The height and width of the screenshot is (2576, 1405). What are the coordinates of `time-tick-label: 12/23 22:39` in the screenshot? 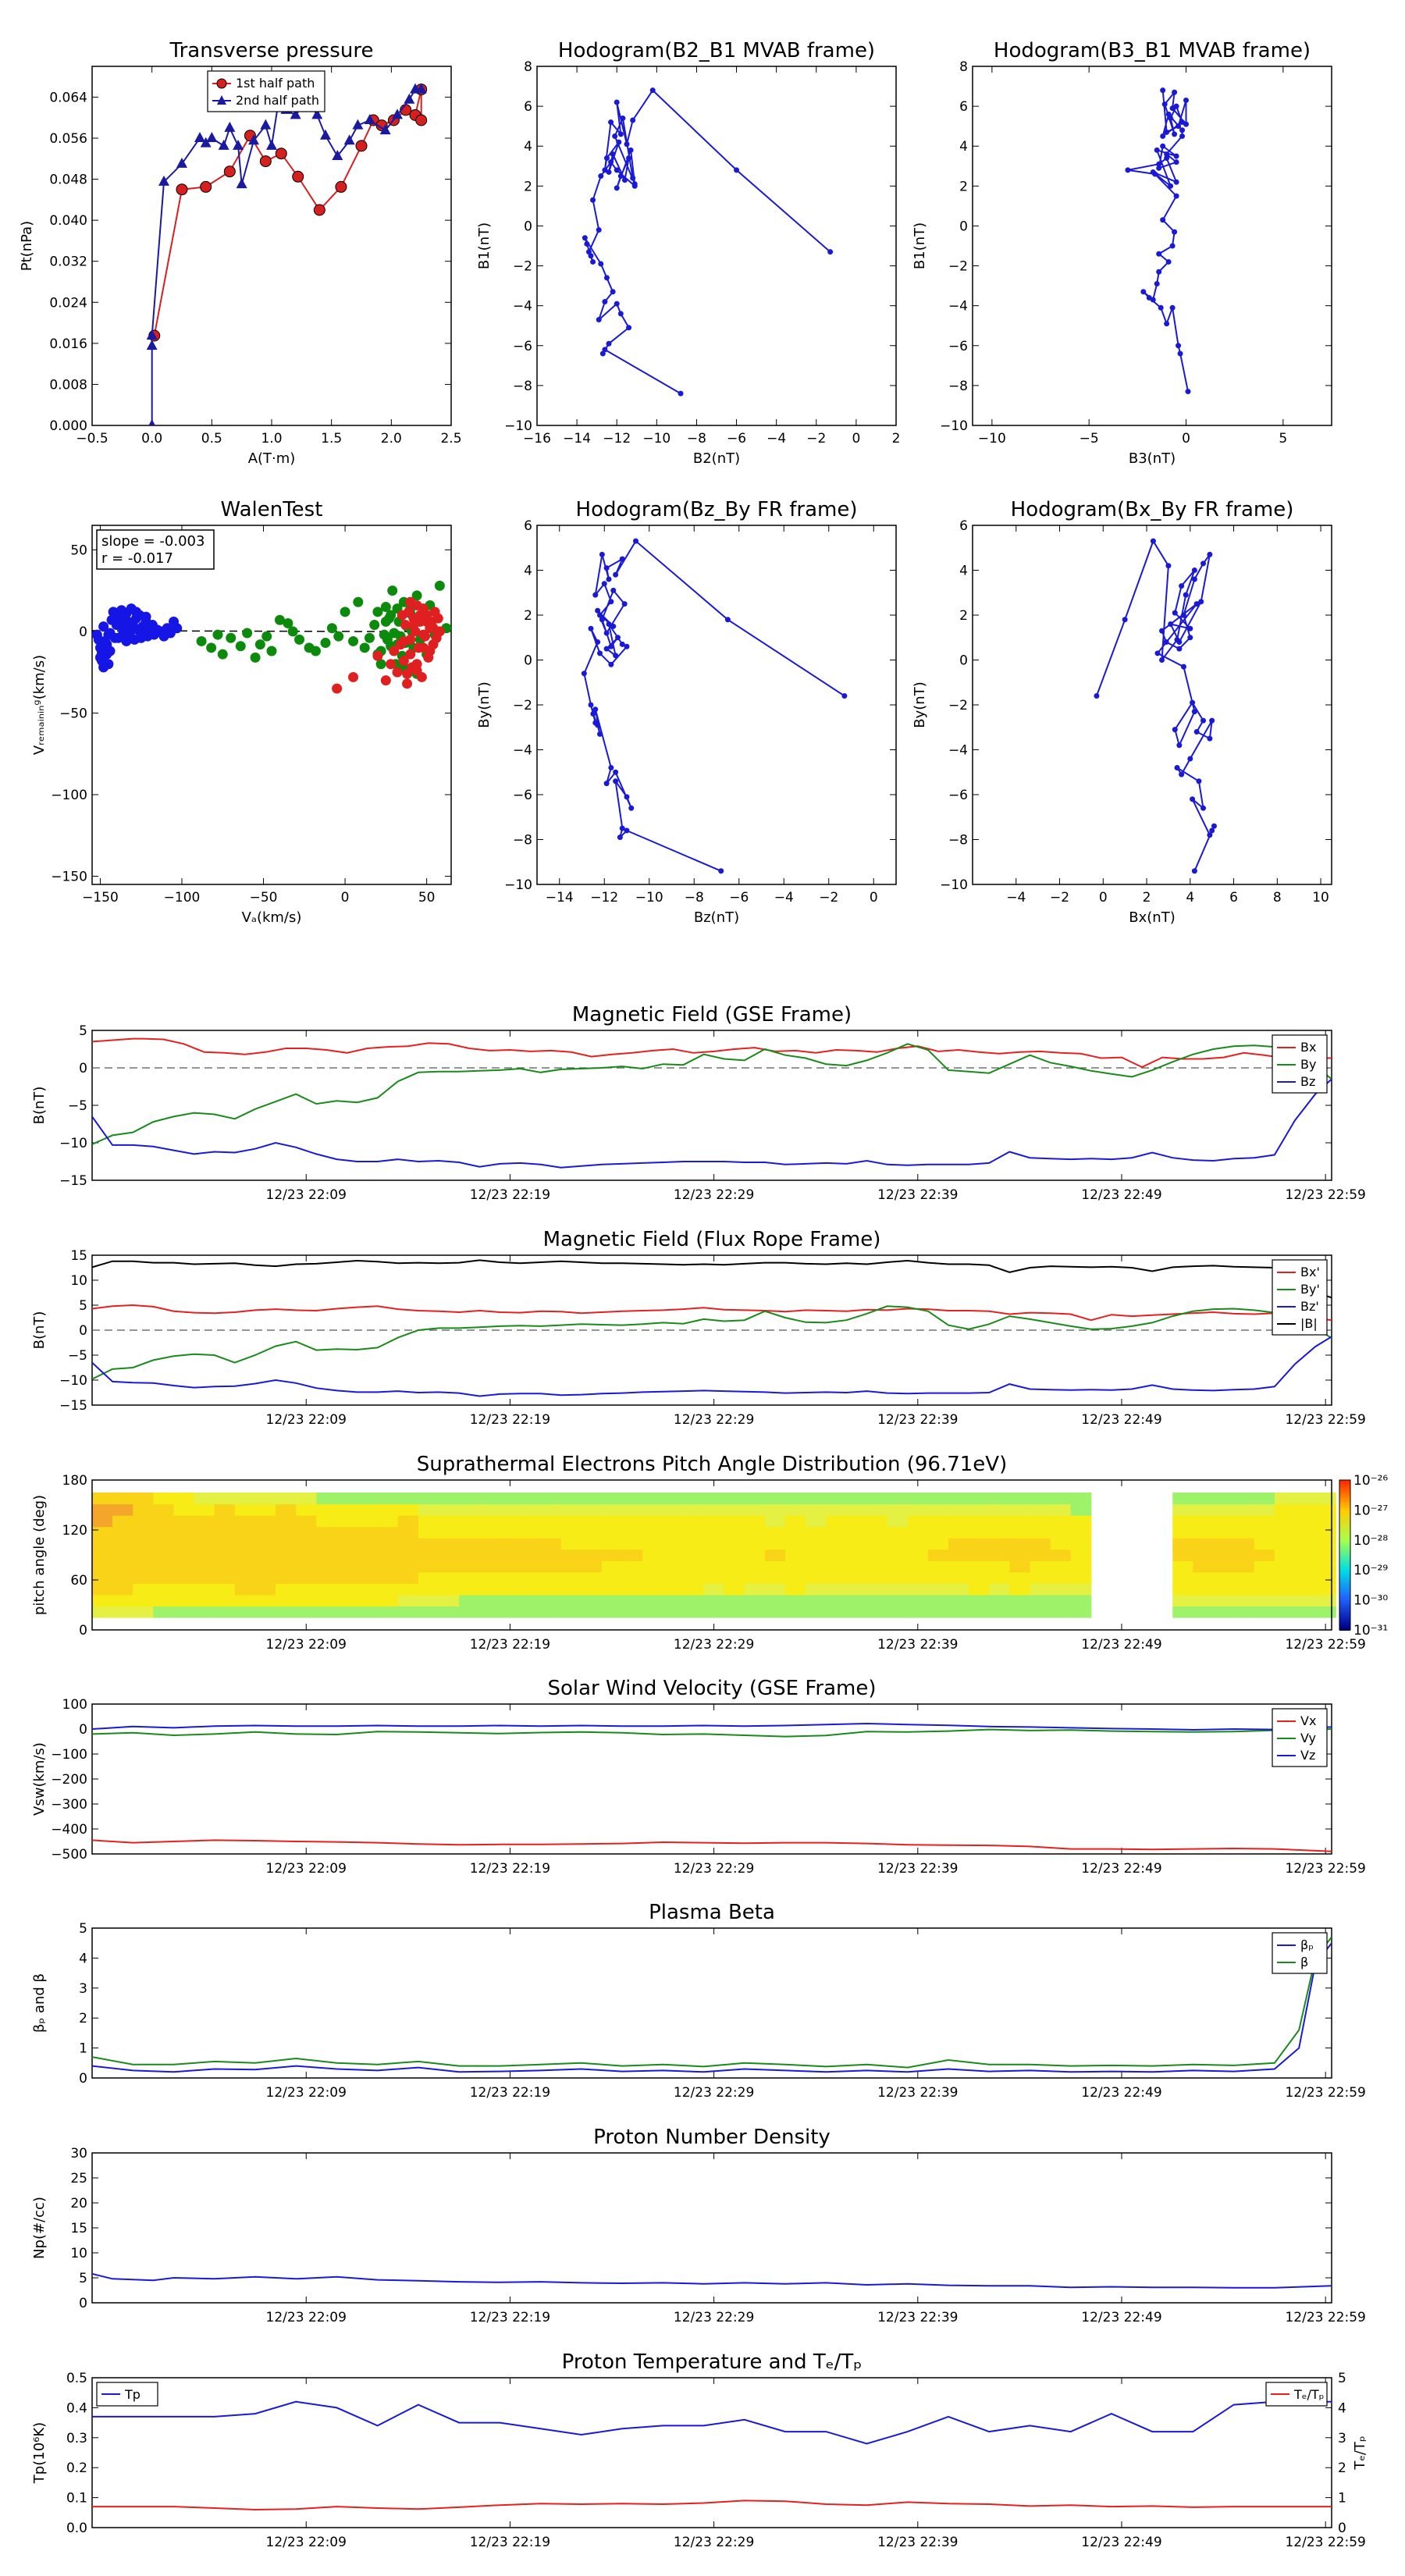 It's located at (917, 2317).